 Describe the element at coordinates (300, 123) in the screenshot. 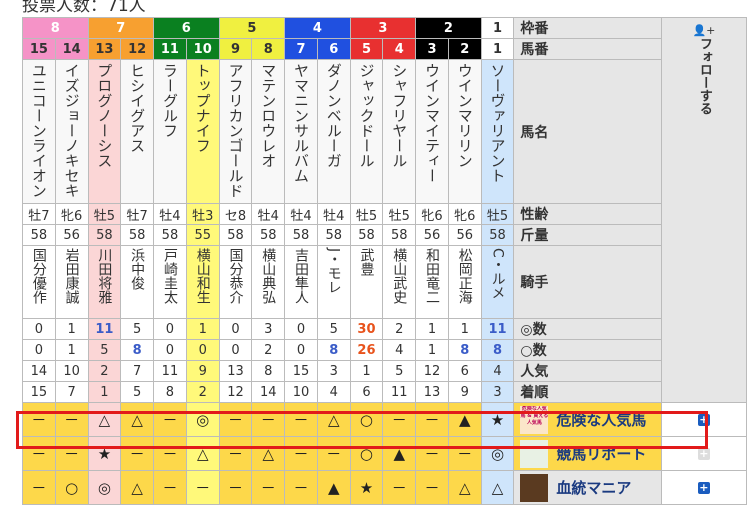

I see `horse-name: ヤマニンサルバム` at that location.